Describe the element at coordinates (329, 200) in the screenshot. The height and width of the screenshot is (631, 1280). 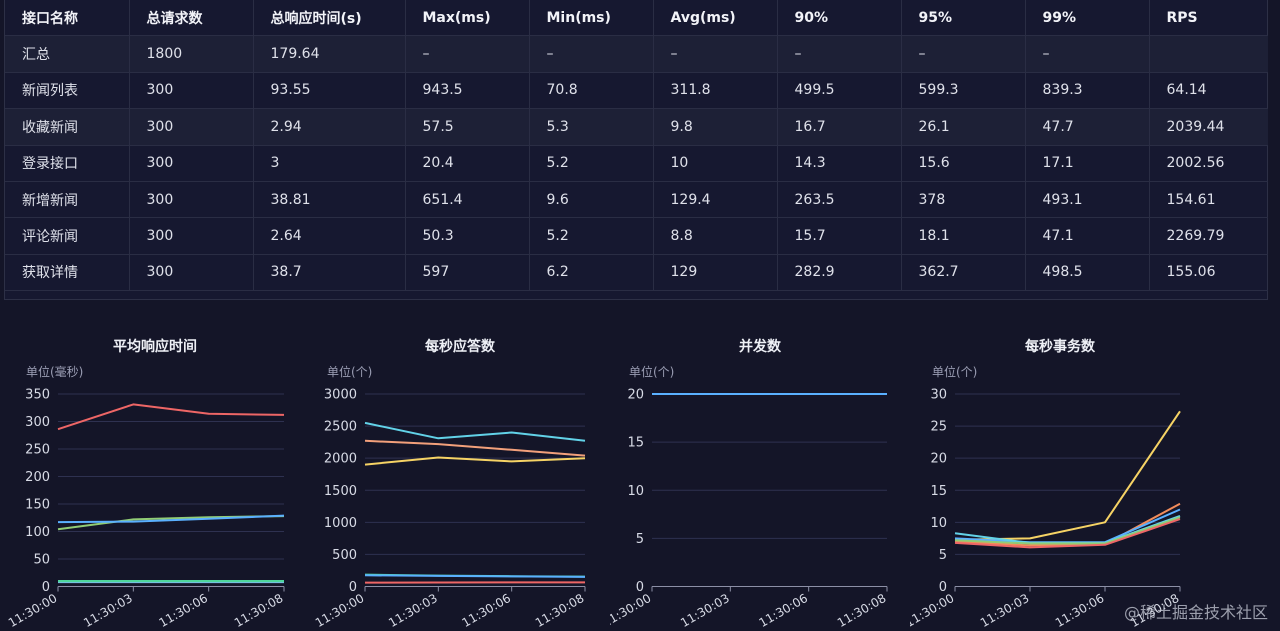
I see `table-cell: 38.81` at that location.